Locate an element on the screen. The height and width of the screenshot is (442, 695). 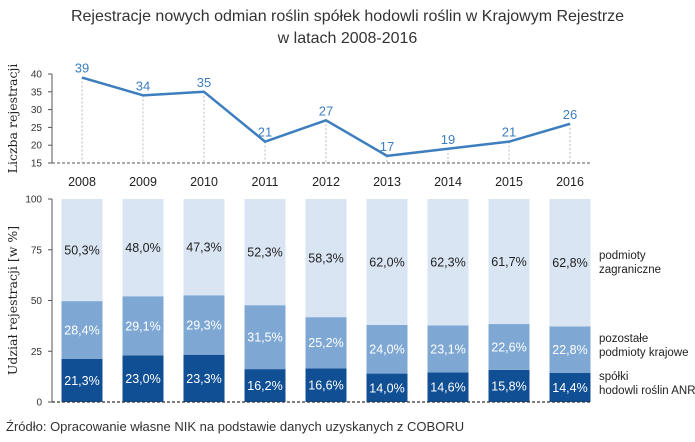
year-label: 2016 is located at coordinates (570, 182).